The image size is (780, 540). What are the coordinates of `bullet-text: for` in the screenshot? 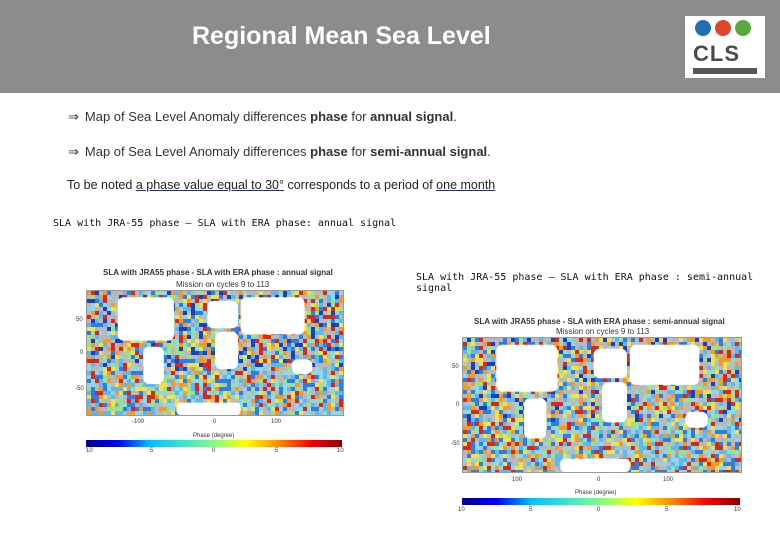 It's located at (359, 151).